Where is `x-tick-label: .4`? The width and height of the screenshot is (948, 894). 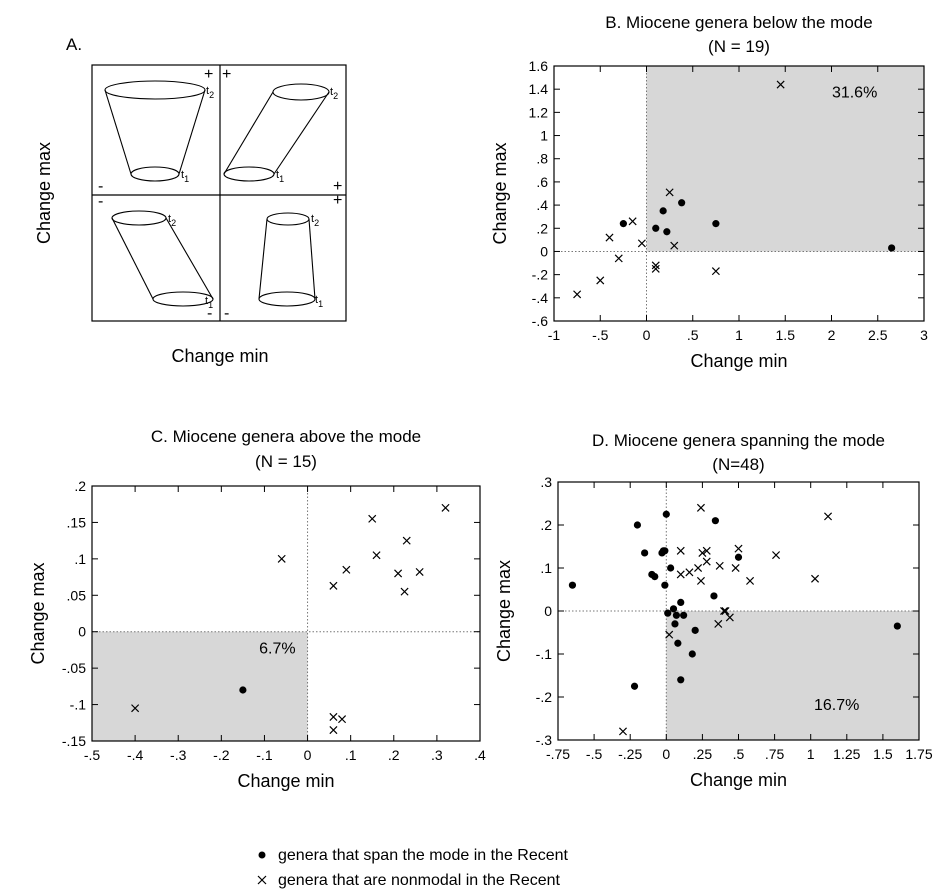
x-tick-label: .4 is located at coordinates (480, 755).